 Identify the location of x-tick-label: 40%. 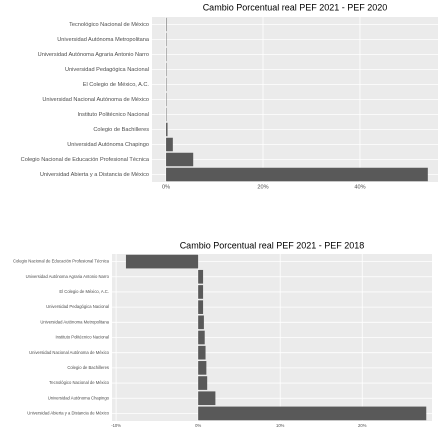
(359, 187).